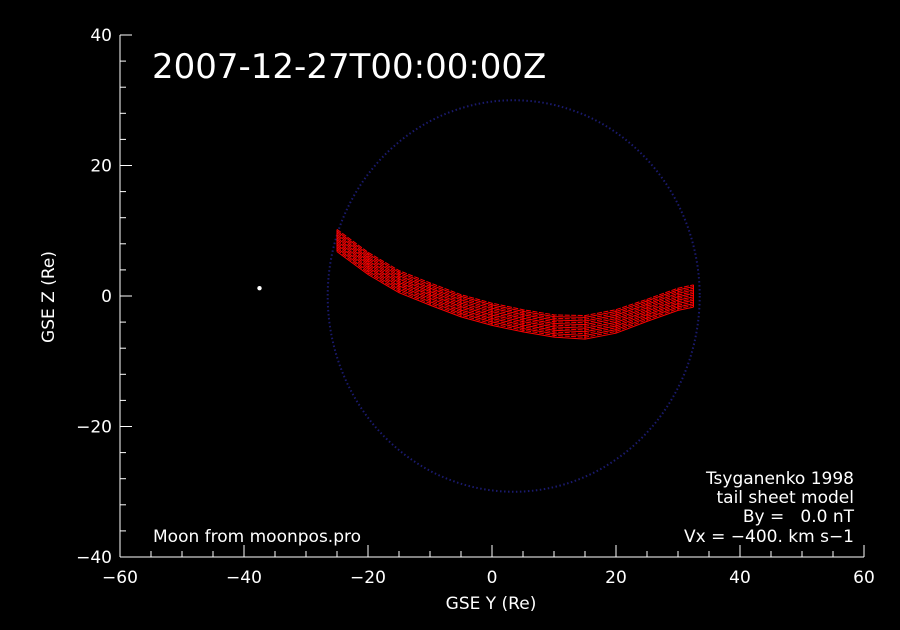 The height and width of the screenshot is (630, 900). I want to click on model-name-line1: Tsyganenko 1998, so click(779, 479).